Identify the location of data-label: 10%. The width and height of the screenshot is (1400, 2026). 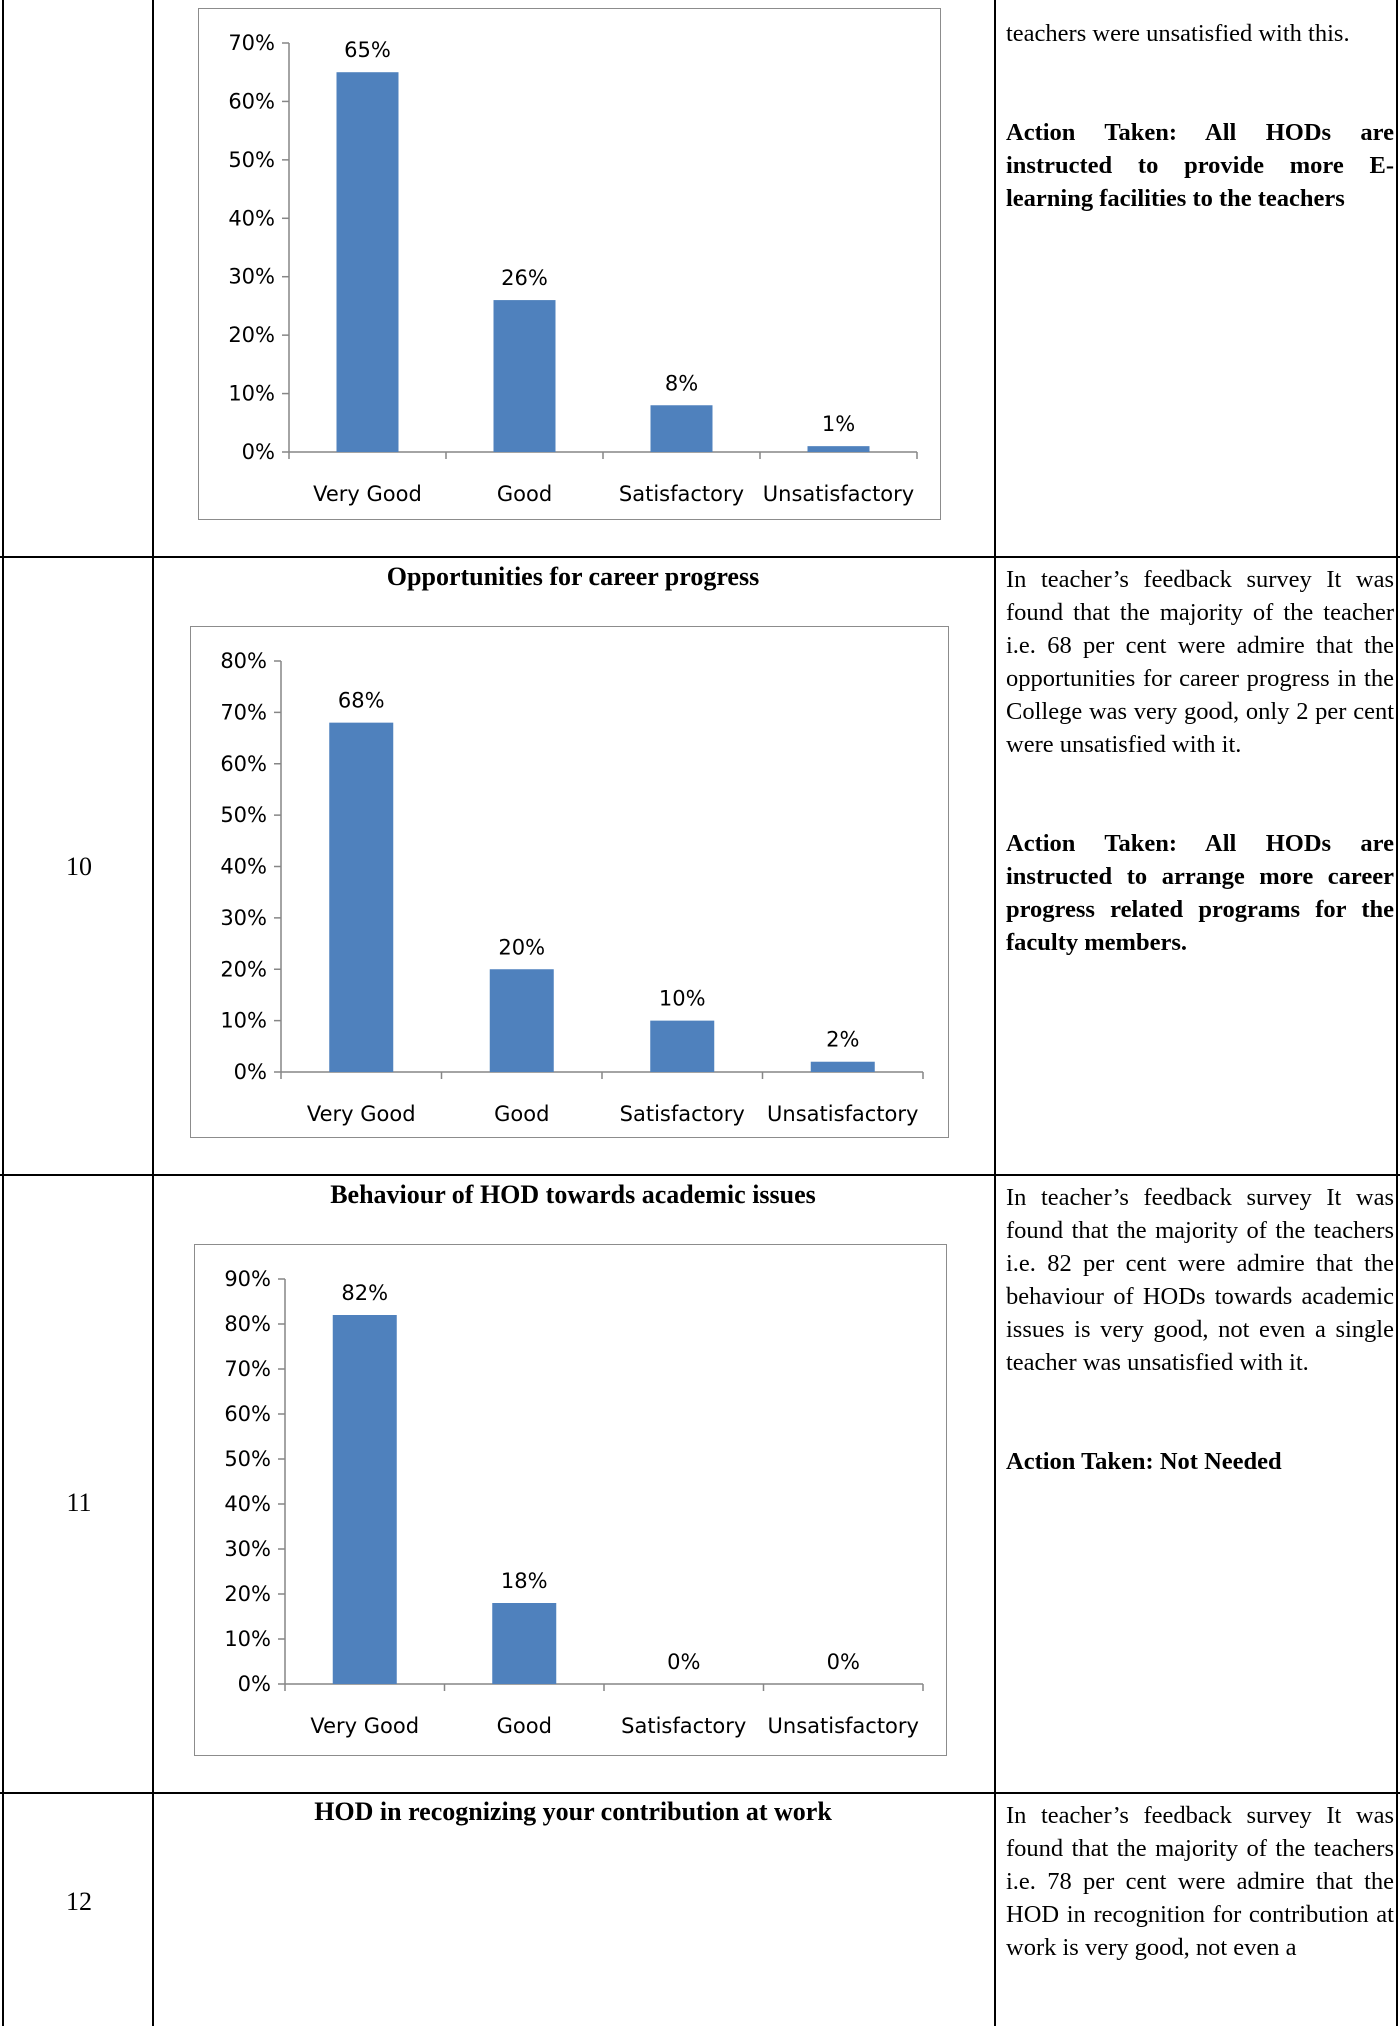
(682, 999).